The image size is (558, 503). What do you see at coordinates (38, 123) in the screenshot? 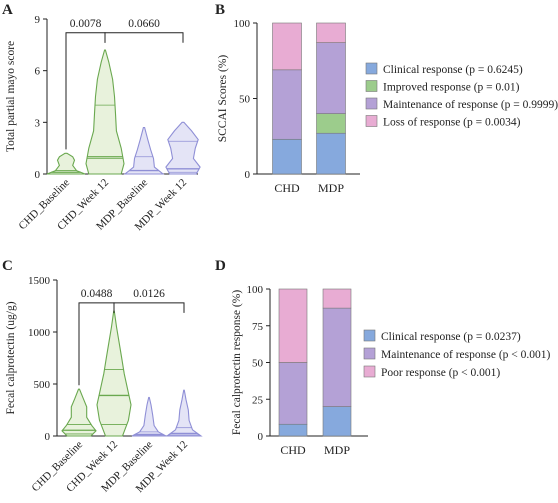
I see `y-tick-label: 3` at bounding box center [38, 123].